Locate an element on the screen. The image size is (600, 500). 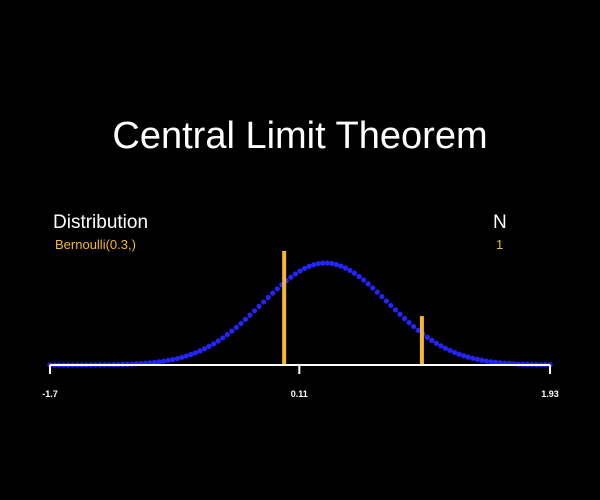
n-label: N is located at coordinates (500, 222).